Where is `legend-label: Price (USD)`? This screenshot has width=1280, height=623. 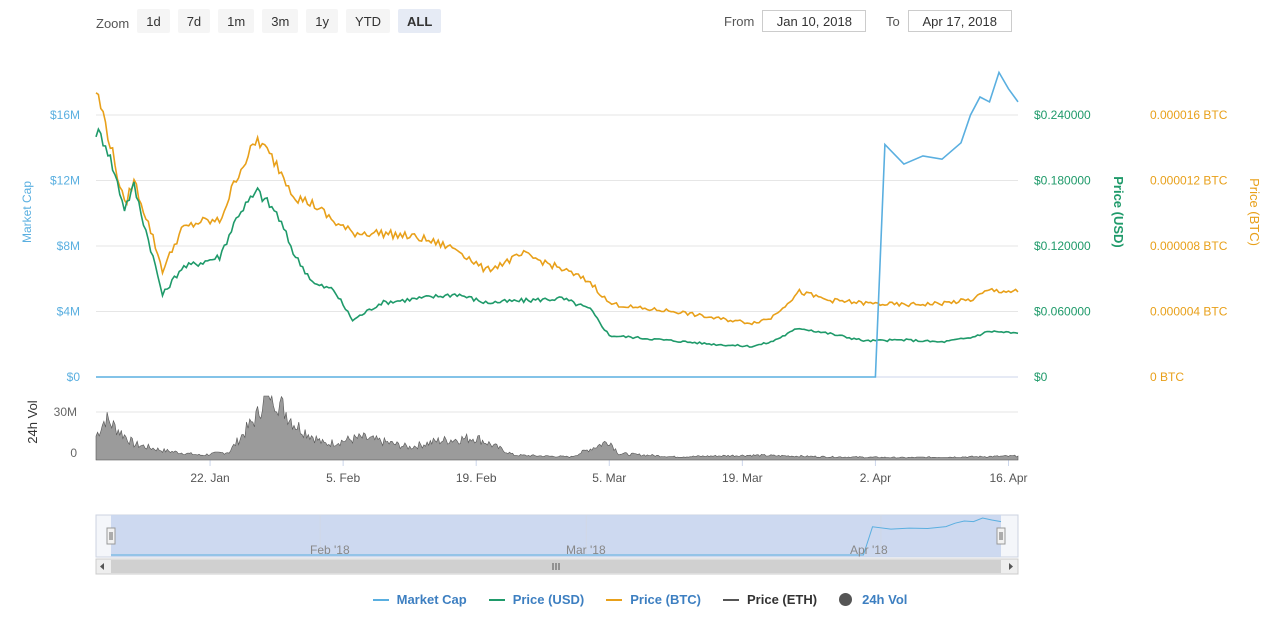 legend-label: Price (USD) is located at coordinates (548, 599).